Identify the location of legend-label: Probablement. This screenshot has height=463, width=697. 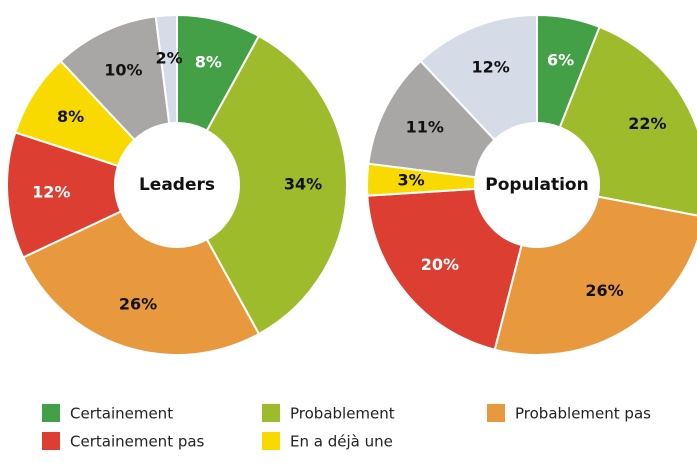
(342, 414).